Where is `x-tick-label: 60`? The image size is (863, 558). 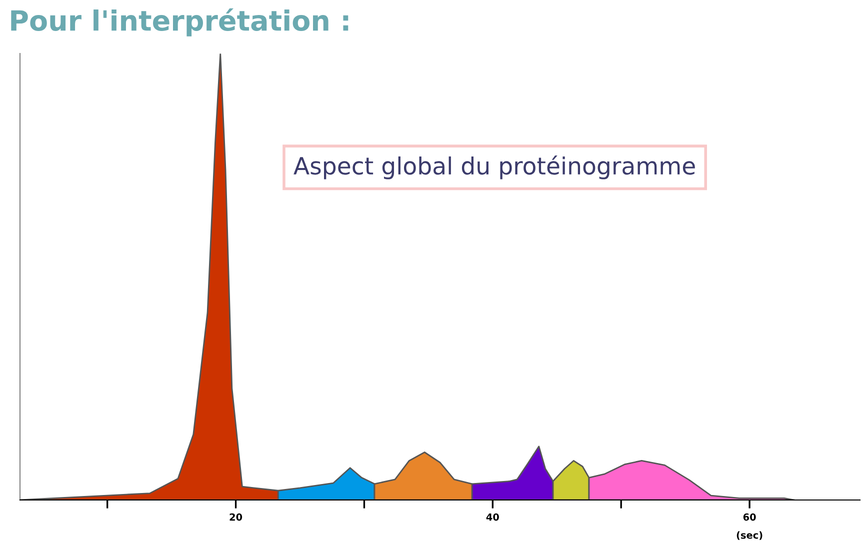
x-tick-label: 60 is located at coordinates (749, 517).